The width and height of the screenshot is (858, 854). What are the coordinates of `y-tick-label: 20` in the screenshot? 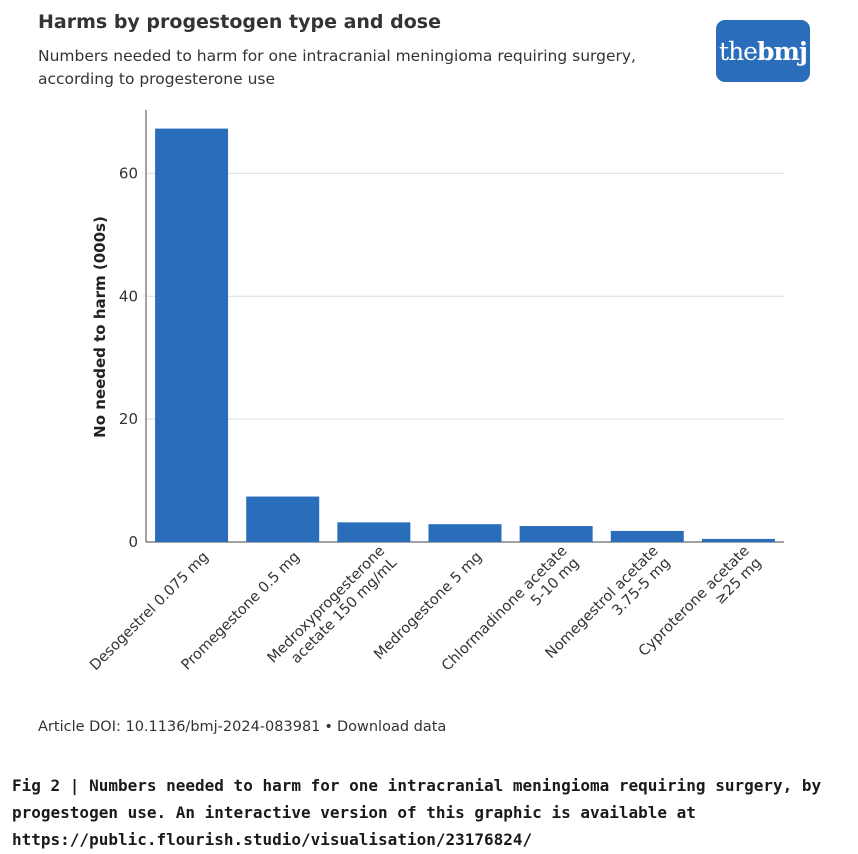 It's located at (128, 419).